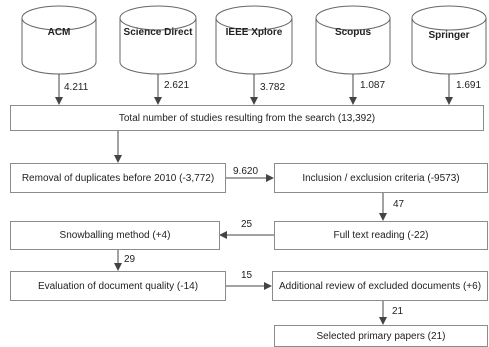 Image resolution: width=489 pixels, height=347 pixels. What do you see at coordinates (398, 311) in the screenshot?
I see `flow-count-additional-to-selected: 21` at bounding box center [398, 311].